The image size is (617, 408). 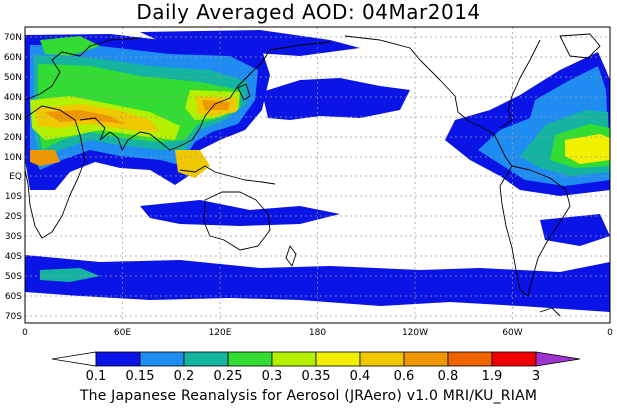 I want to click on colorbar-label: 0.25, so click(x=228, y=376).